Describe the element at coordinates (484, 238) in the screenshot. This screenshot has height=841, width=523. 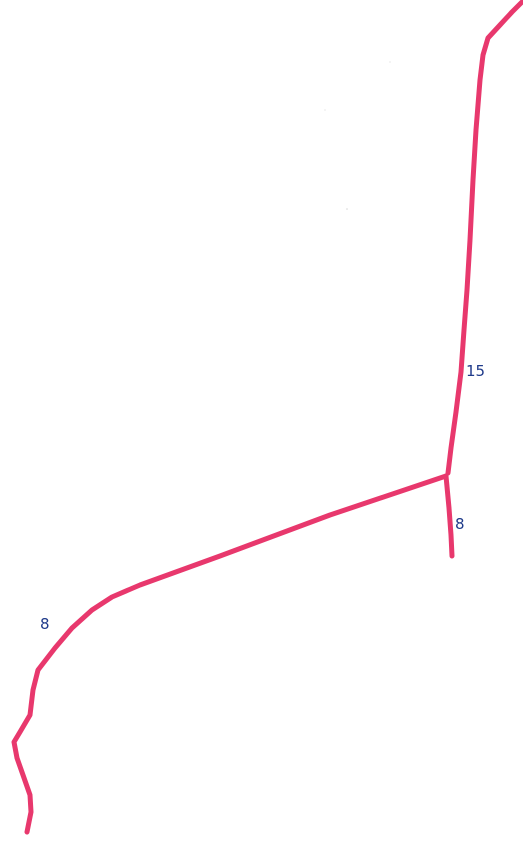
I see `route-main-line` at that location.